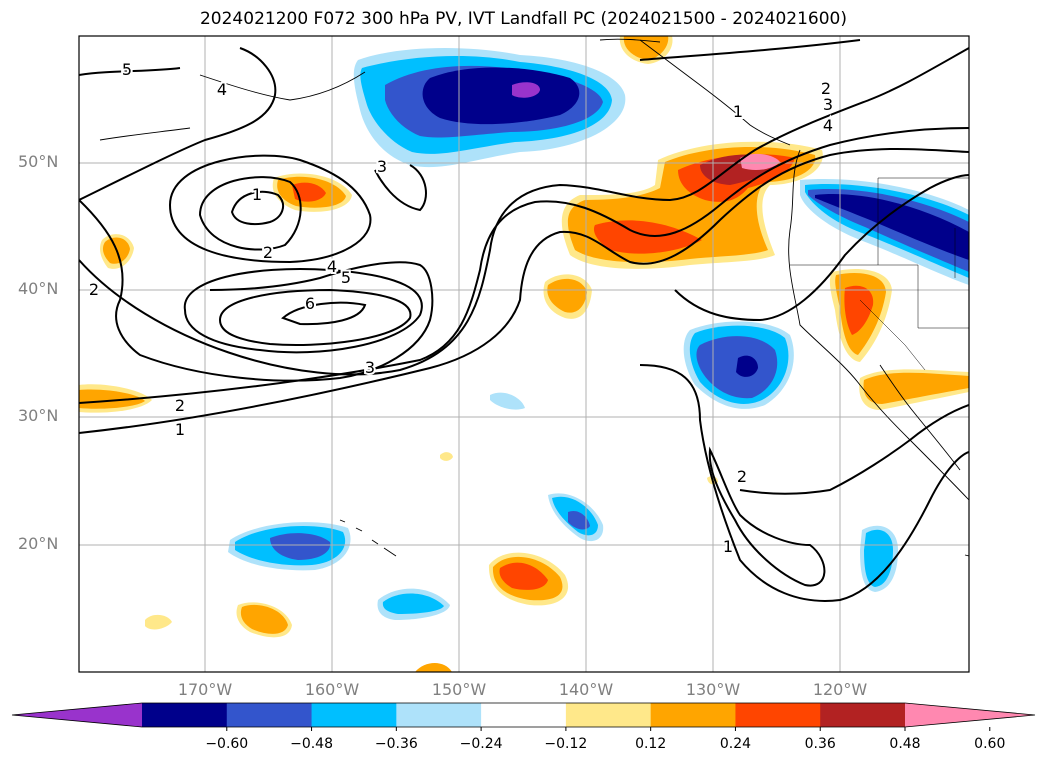 The image size is (1047, 765). What do you see at coordinates (586, 689) in the screenshot?
I see `lon-label-140w: 140°W` at bounding box center [586, 689].